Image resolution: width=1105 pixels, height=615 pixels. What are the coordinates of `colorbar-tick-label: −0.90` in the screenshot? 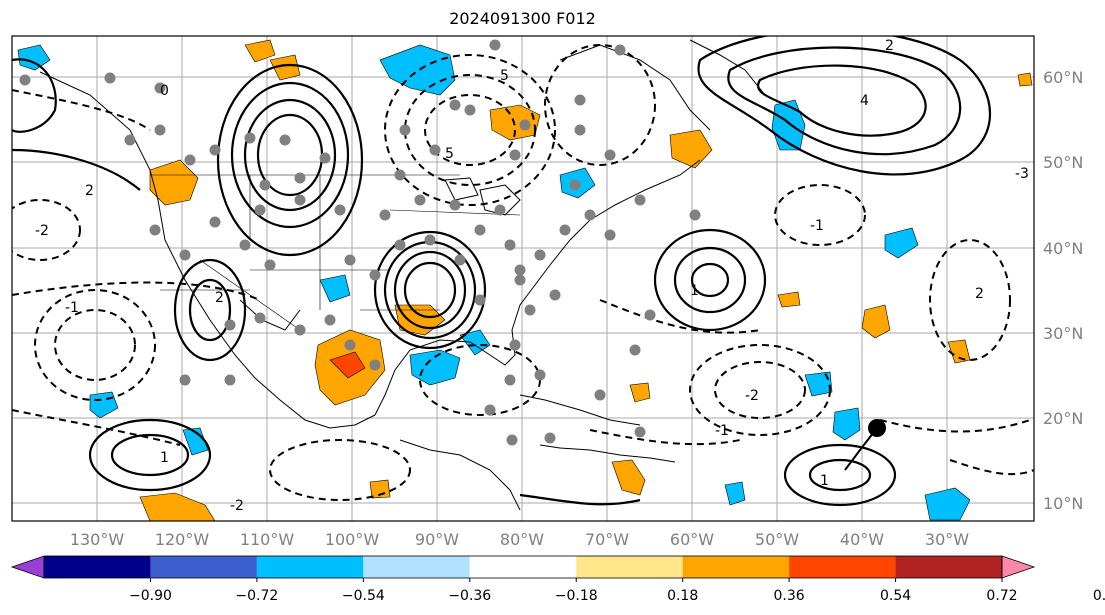 It's located at (150, 596).